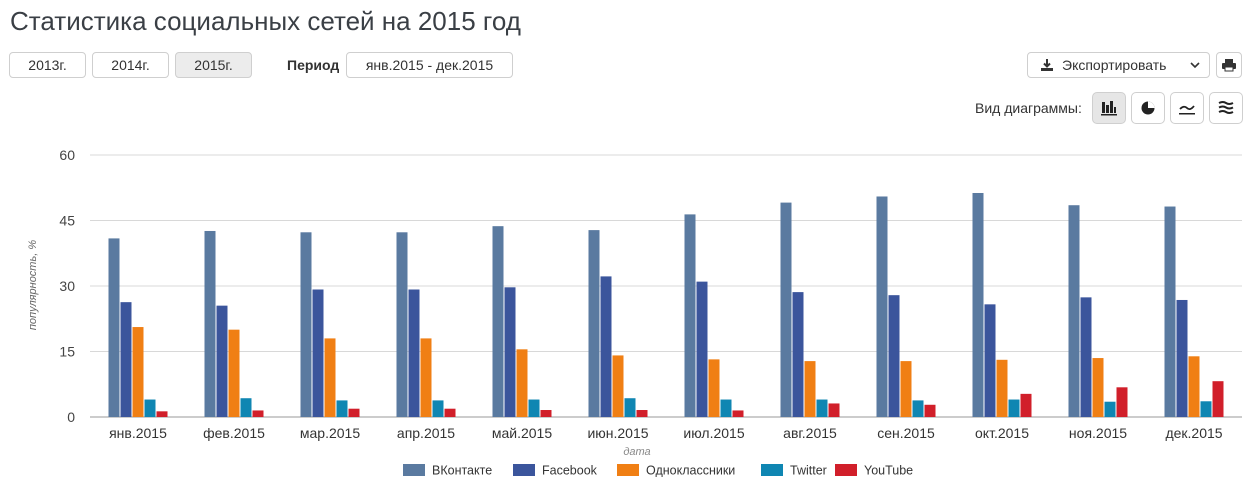  I want to click on export-button: Экспортировать, so click(1118, 65).